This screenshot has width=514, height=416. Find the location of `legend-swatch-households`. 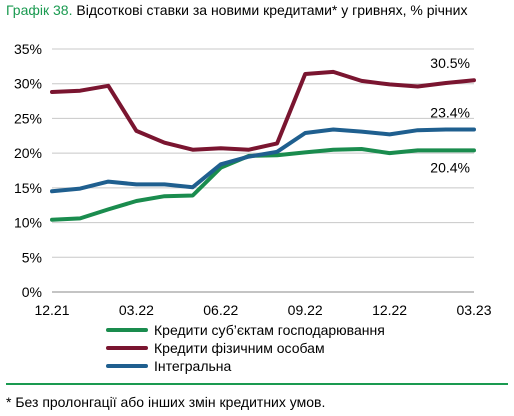

legend-swatch-households is located at coordinates (127, 348).